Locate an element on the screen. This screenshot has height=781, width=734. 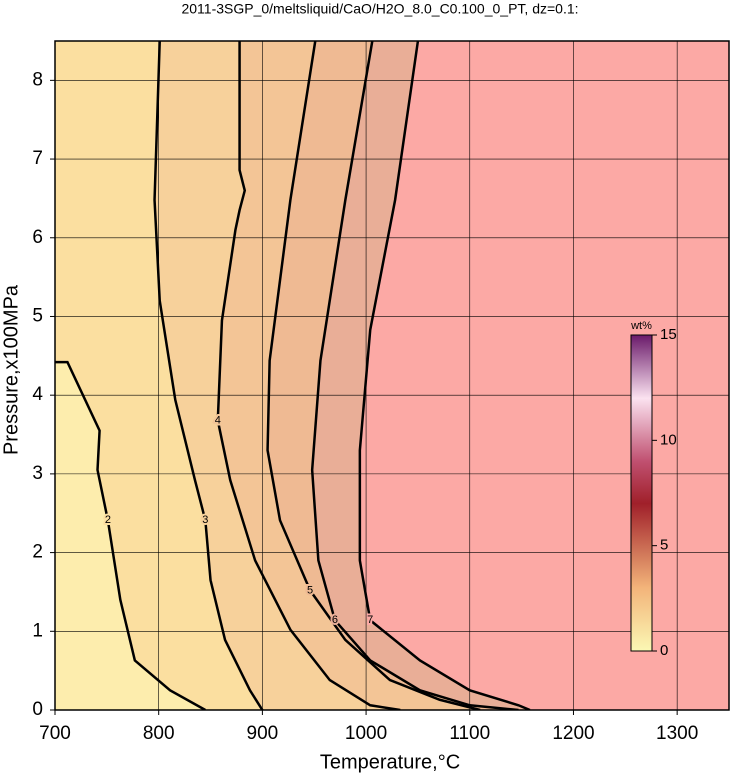
y-axis-label: Pressure,x100MPa is located at coordinates (11, 369).